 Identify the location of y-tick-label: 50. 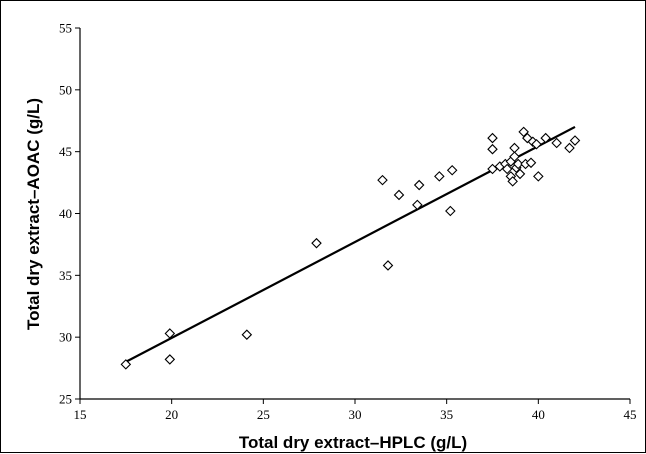
(65, 89).